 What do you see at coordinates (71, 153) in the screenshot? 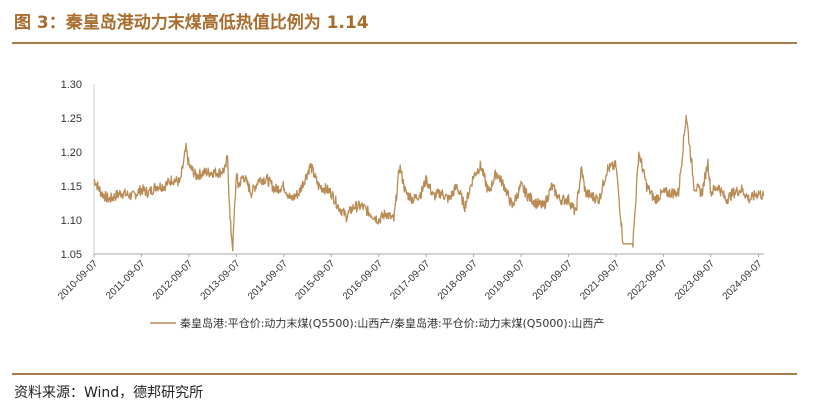
I see `y-tick-label: 1.20` at bounding box center [71, 153].